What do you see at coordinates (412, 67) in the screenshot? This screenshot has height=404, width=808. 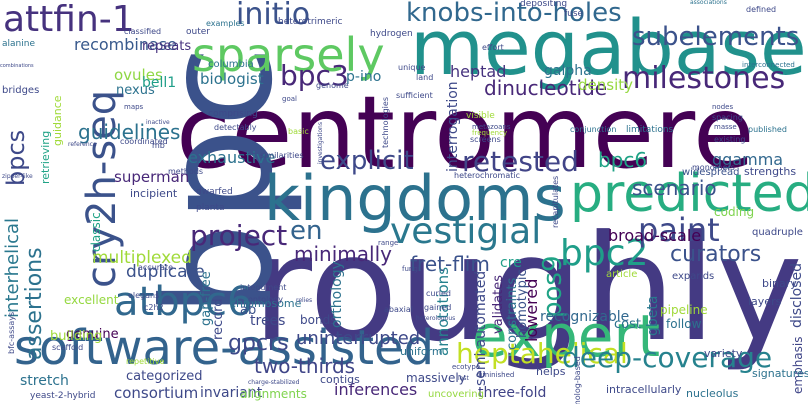 I see `word-unique: unique` at bounding box center [412, 67].